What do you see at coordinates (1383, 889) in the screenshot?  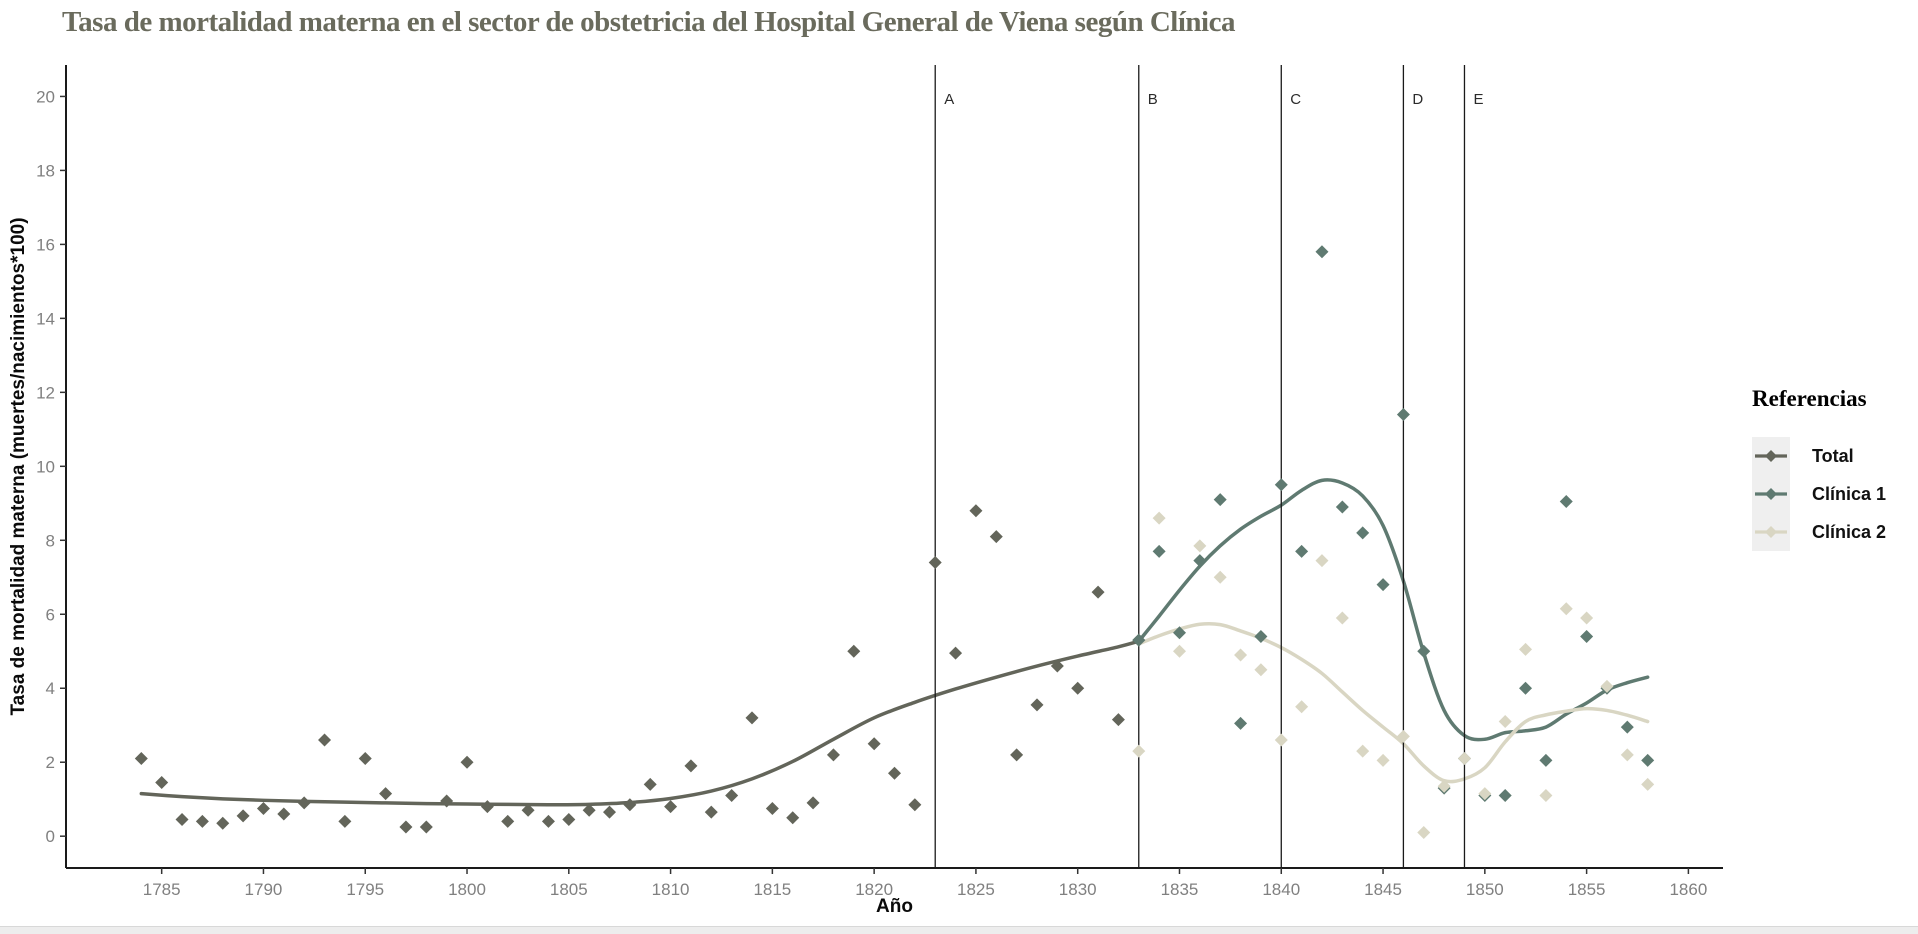 I see `x-tick-label: 1845` at bounding box center [1383, 889].